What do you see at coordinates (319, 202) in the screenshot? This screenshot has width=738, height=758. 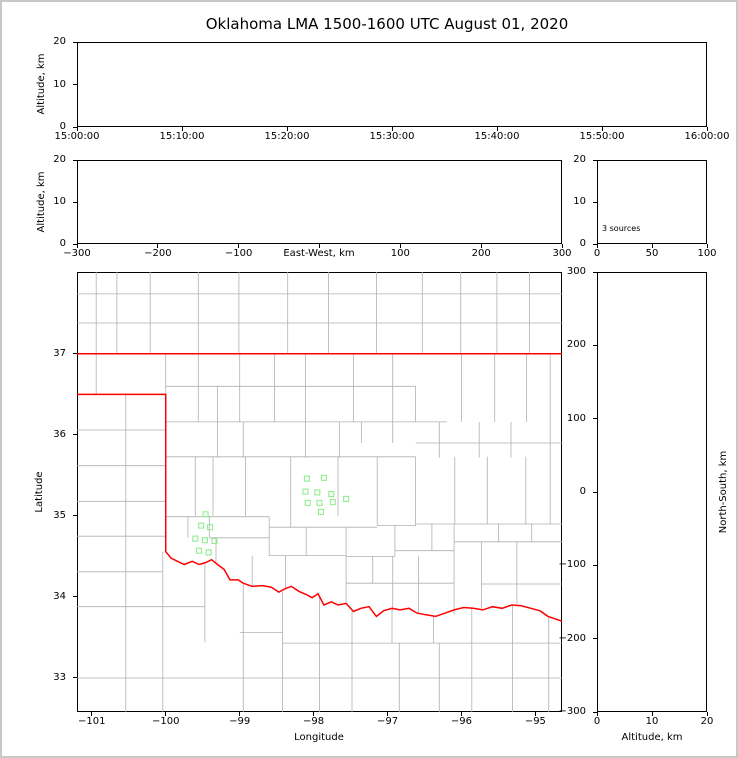 I see `panel-ew_height` at bounding box center [319, 202].